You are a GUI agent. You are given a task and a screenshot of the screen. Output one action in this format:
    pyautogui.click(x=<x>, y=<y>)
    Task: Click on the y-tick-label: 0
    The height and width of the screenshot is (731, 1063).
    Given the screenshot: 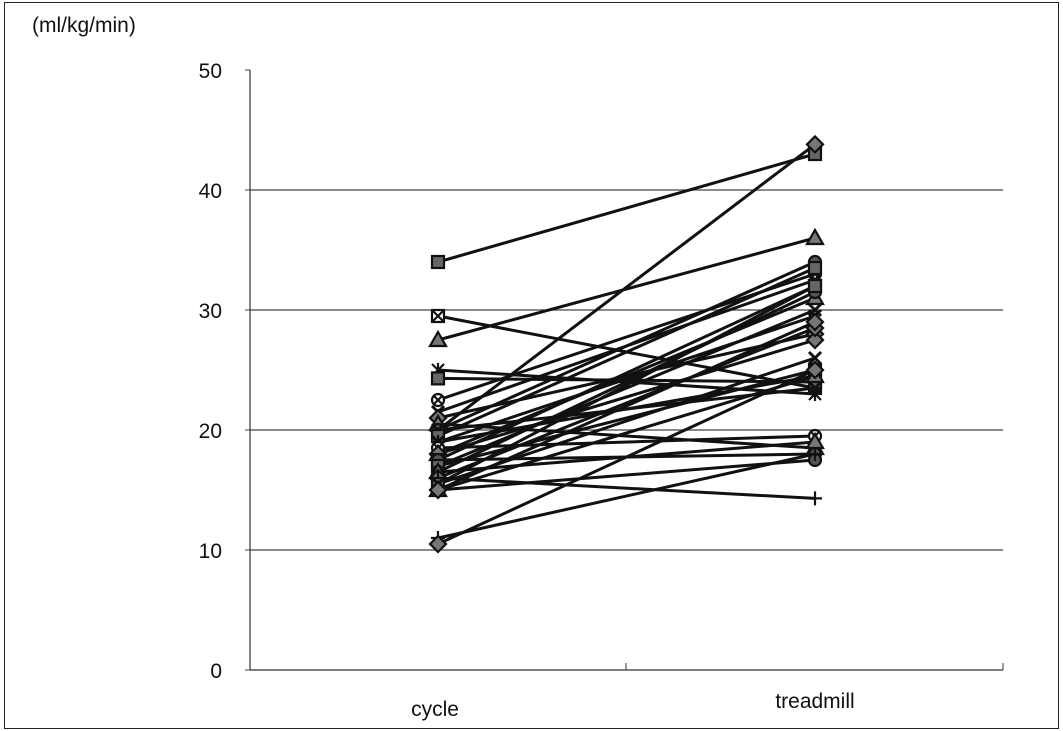 What is the action you would take?
    pyautogui.click(x=216, y=671)
    